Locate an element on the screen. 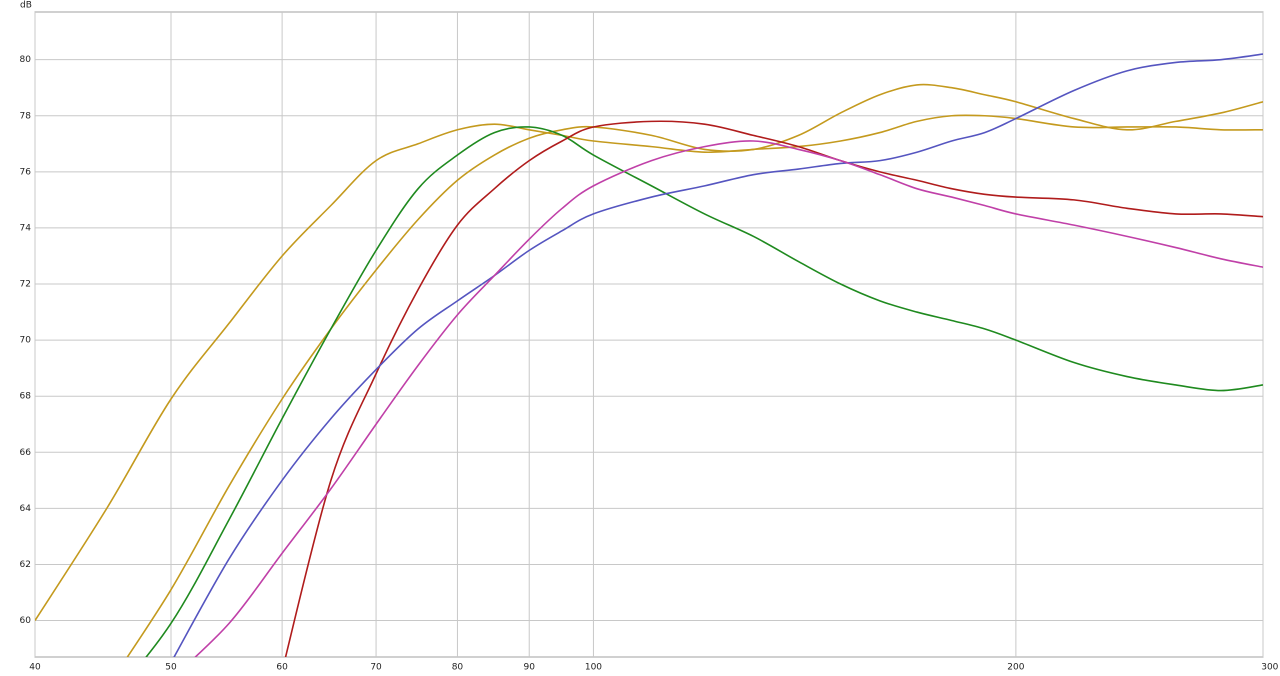  x-tick-label: 100 is located at coordinates (593, 668).